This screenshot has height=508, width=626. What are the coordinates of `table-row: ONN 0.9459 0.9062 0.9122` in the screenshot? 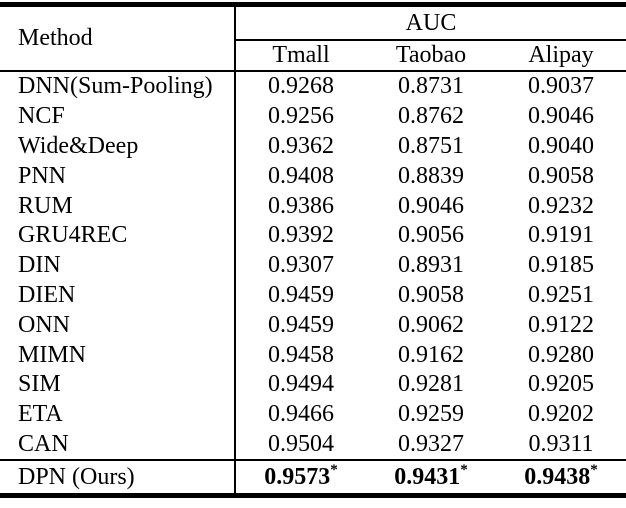 It's located at (313, 325).